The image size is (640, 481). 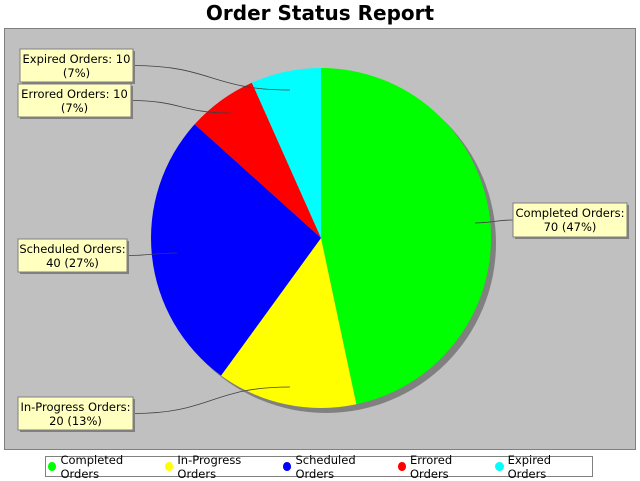 I want to click on legend-item-completed-orders: Completed Orders, so click(x=103, y=467).